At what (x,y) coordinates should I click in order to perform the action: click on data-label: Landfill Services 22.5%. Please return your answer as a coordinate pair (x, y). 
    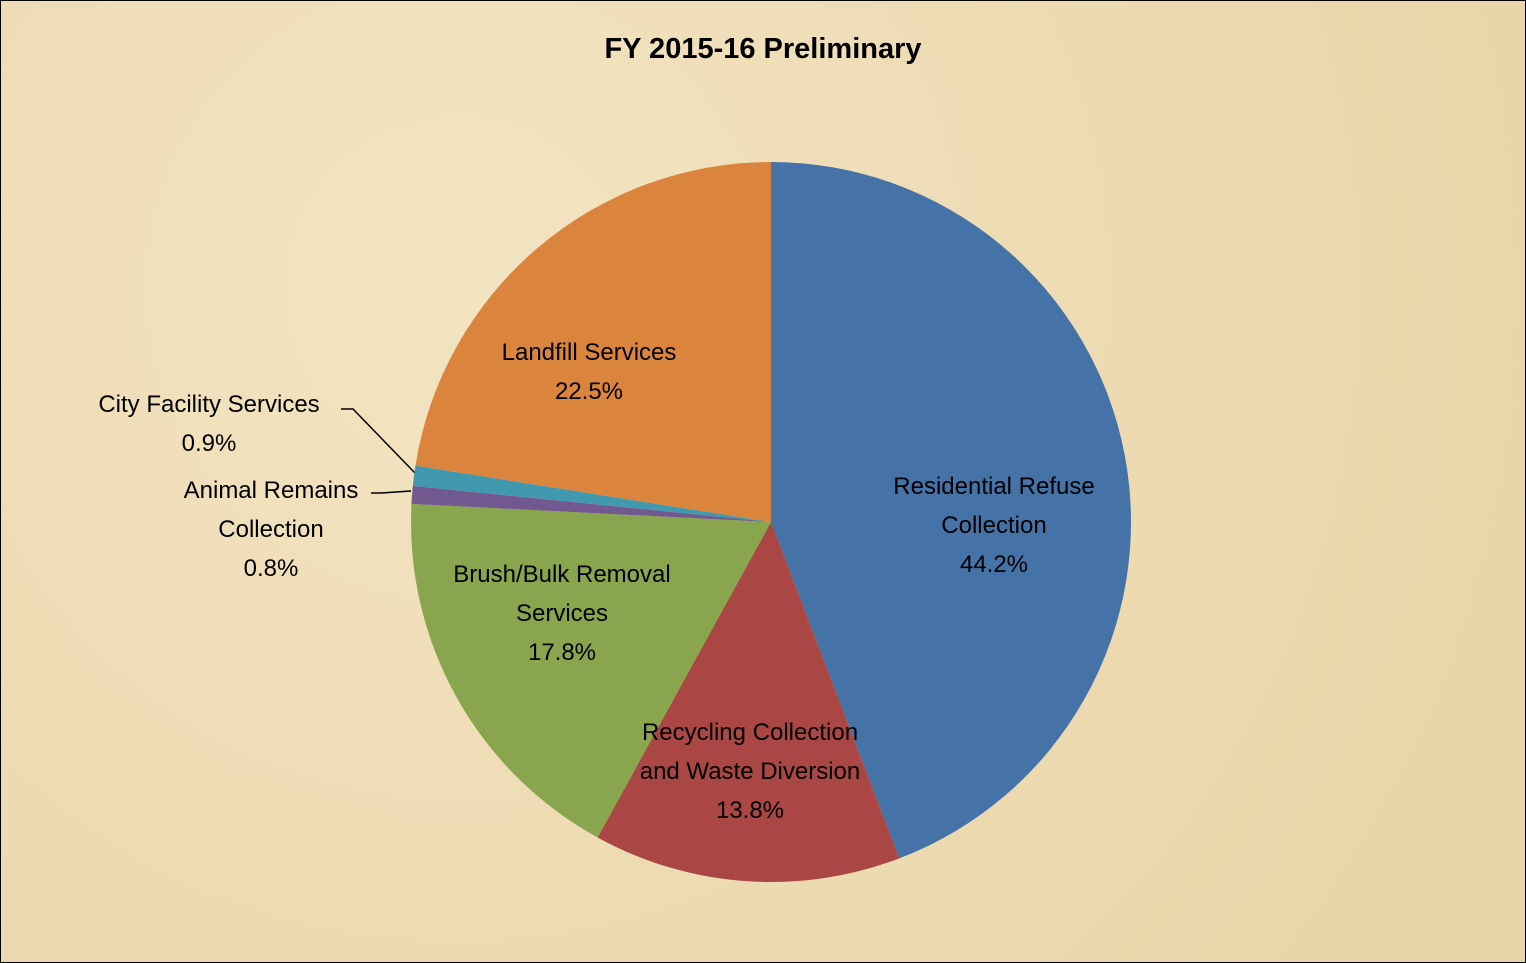
    Looking at the image, I should click on (589, 372).